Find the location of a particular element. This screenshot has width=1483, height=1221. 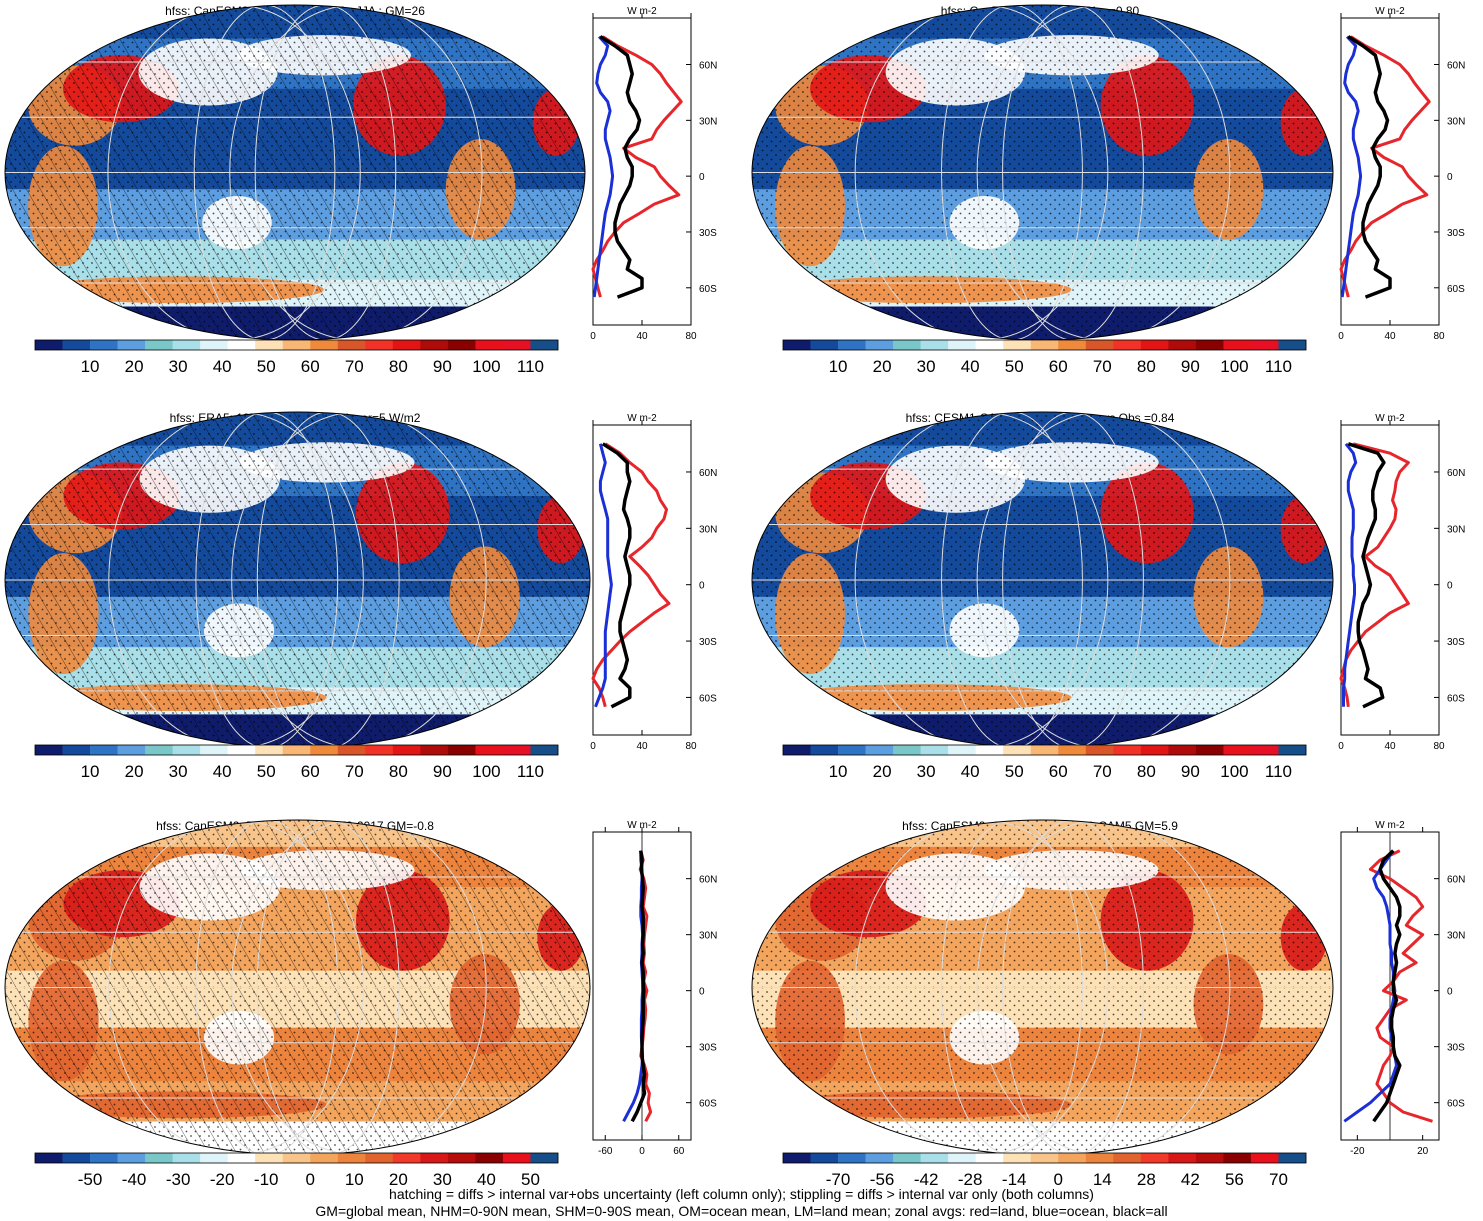

zonal-plot: 60N 30N 0 30S 60S 0 40 80 W m-2 is located at coordinates (653, 174).